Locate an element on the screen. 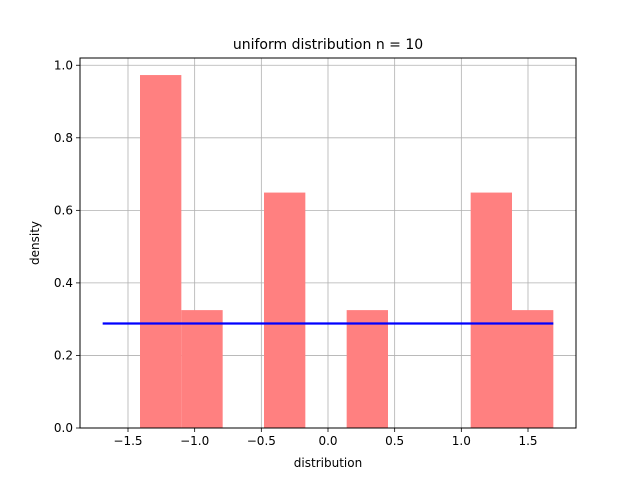 The height and width of the screenshot is (484, 640). y-tick-label: 0.0 is located at coordinates (63, 428).